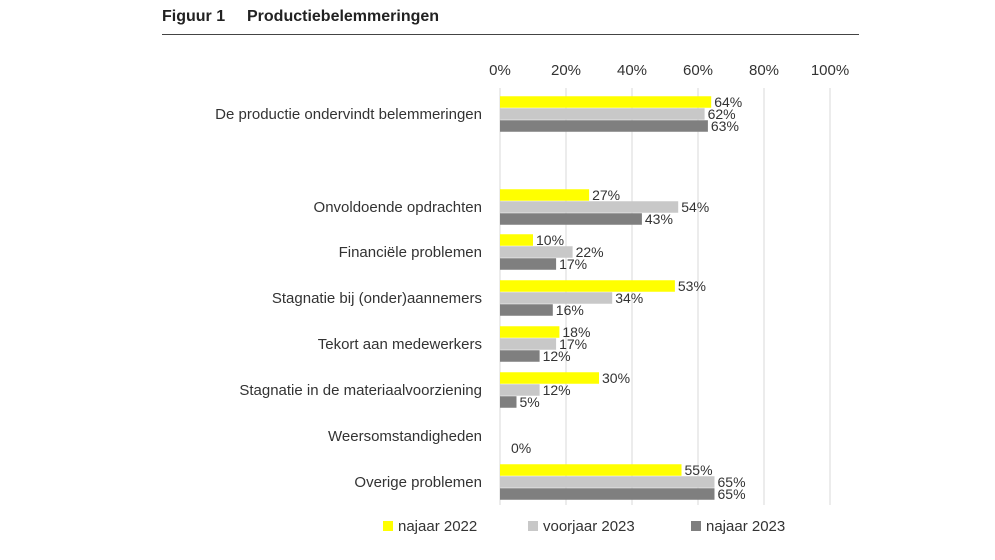 The image size is (995, 560). Describe the element at coordinates (576, 332) in the screenshot. I see `data-label: 18%` at that location.